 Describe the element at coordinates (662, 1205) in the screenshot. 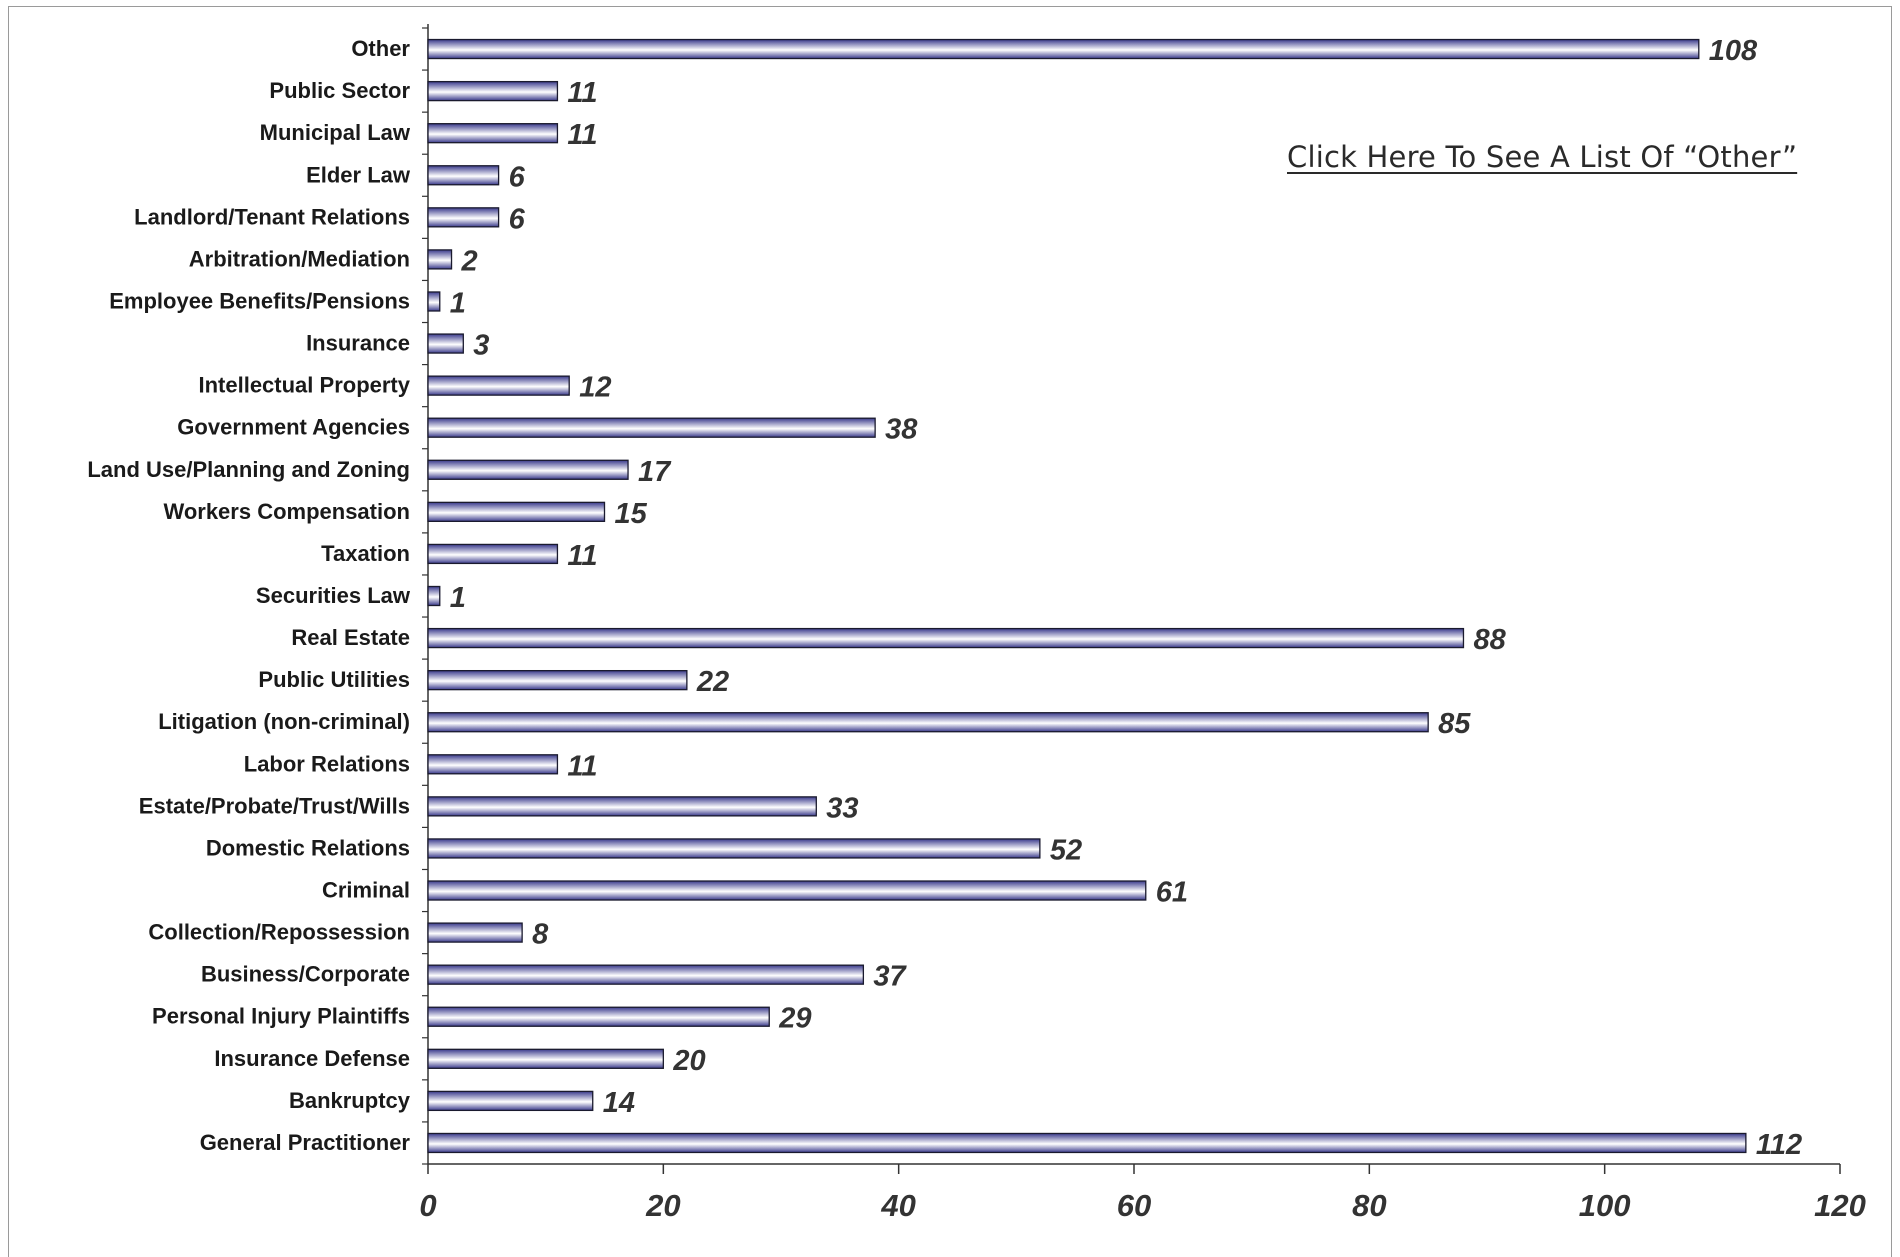

I see `x-tick-label: 20` at that location.